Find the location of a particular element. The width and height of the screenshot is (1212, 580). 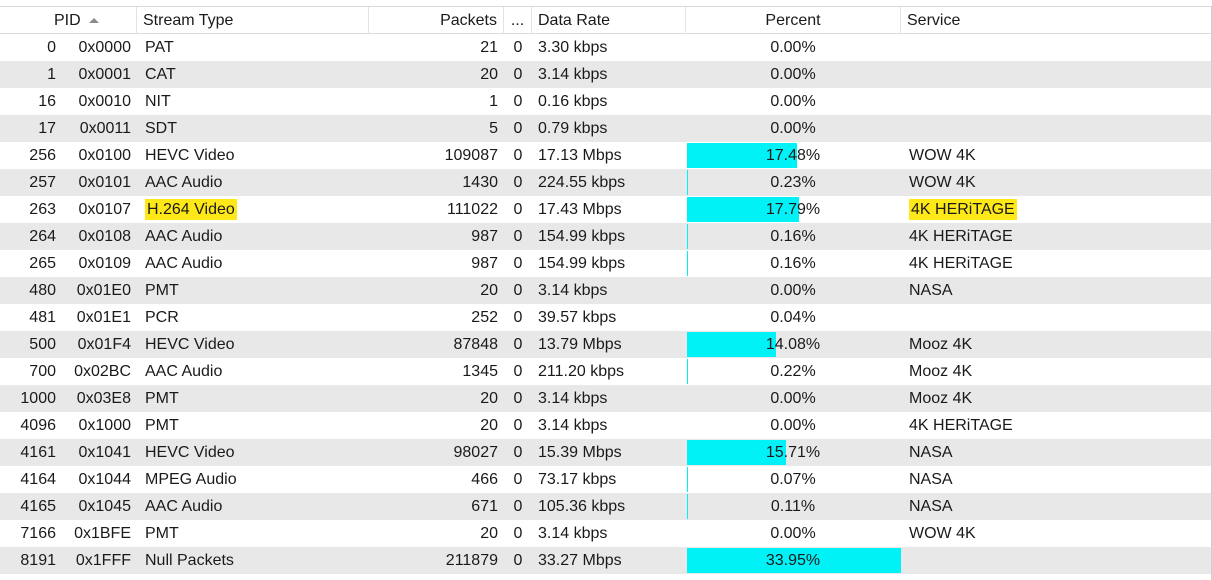

pid-hex-cell: 0x0109 is located at coordinates (99, 263).